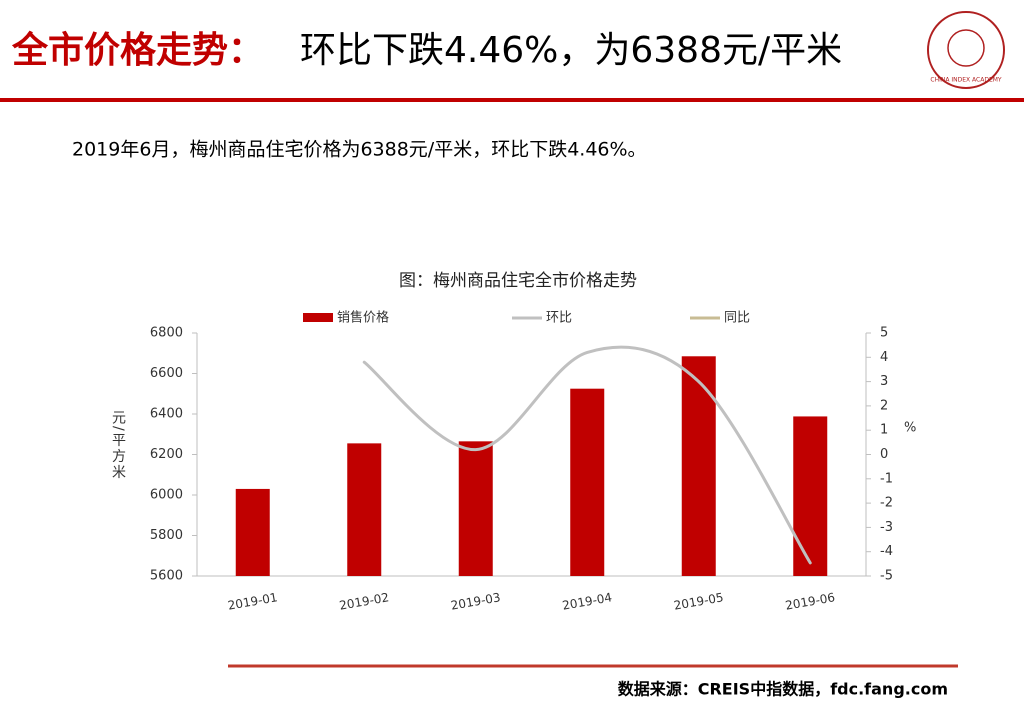 The height and width of the screenshot is (713, 1024). Describe the element at coordinates (166, 535) in the screenshot. I see `y-tick-label: 5800` at that location.